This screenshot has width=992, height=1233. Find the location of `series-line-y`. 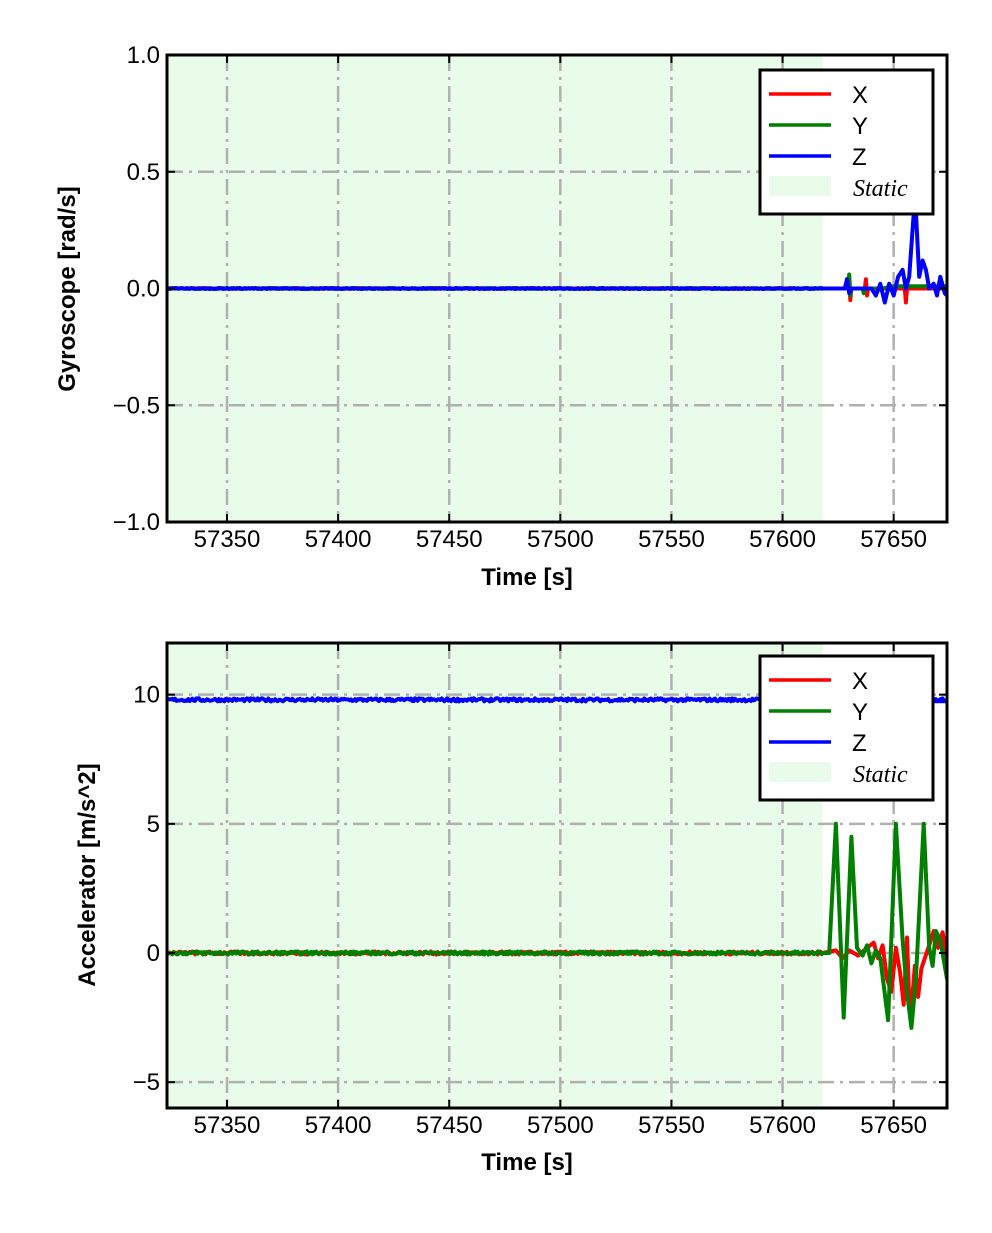

series-line-y is located at coordinates (557, 925).